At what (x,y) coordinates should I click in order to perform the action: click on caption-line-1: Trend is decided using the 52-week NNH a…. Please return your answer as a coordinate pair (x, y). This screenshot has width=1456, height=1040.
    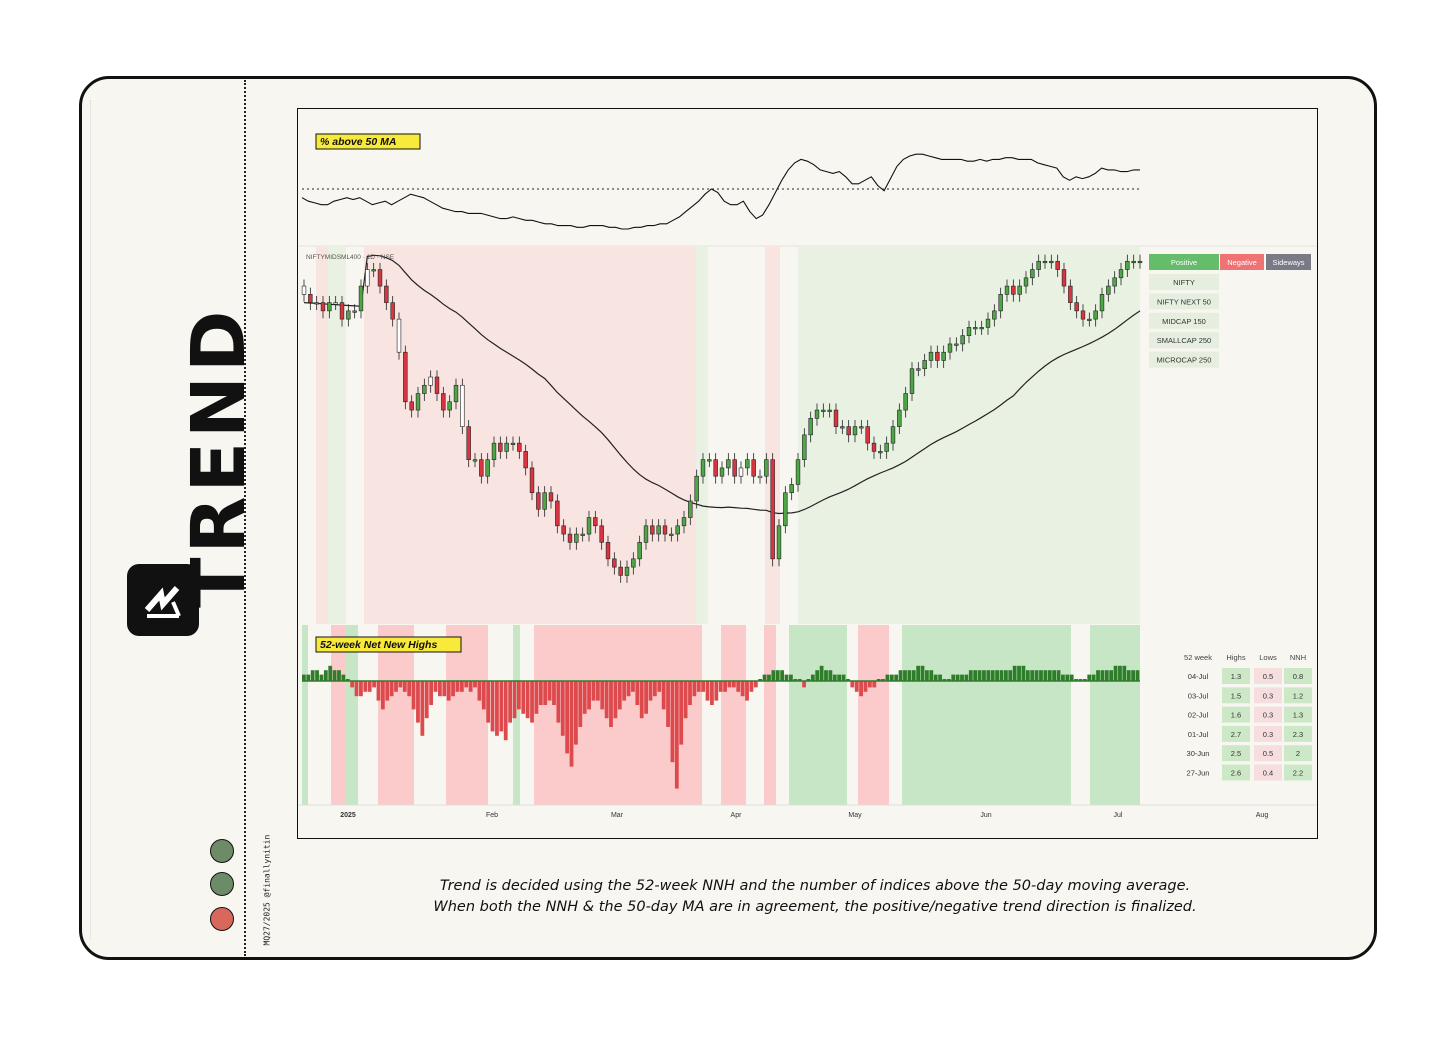
    Looking at the image, I should click on (815, 886).